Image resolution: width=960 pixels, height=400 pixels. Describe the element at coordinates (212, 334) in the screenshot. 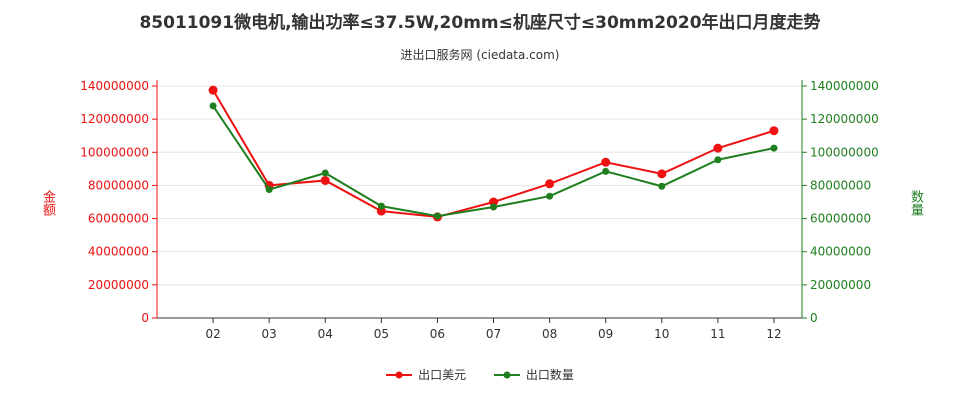

I see `x-tick-label: 02` at that location.